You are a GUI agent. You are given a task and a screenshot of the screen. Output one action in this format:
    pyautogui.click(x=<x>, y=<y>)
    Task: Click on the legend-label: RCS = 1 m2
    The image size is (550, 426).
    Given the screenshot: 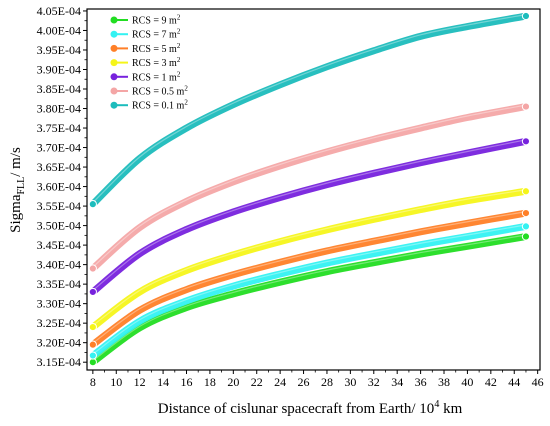 What is the action you would take?
    pyautogui.click(x=156, y=76)
    